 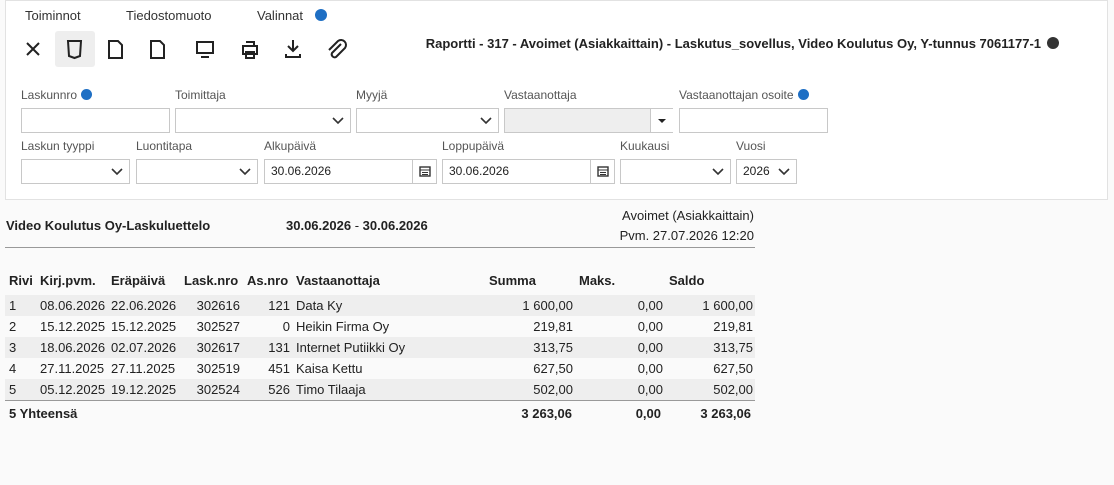 What do you see at coordinates (164, 146) in the screenshot?
I see `field-label: Luontitapa` at bounding box center [164, 146].